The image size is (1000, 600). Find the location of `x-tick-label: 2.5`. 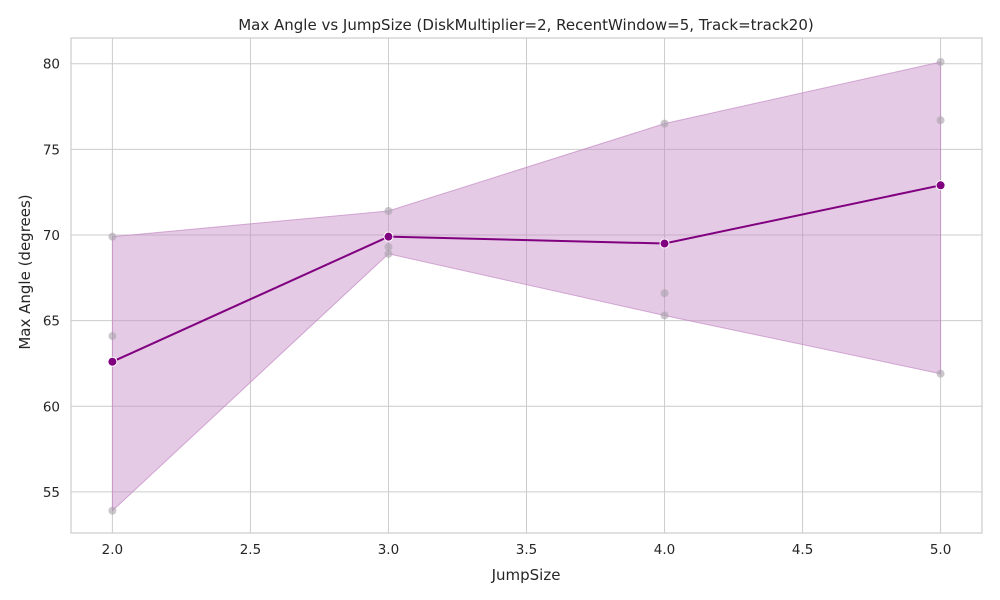

x-tick-label: 2.5 is located at coordinates (250, 550).